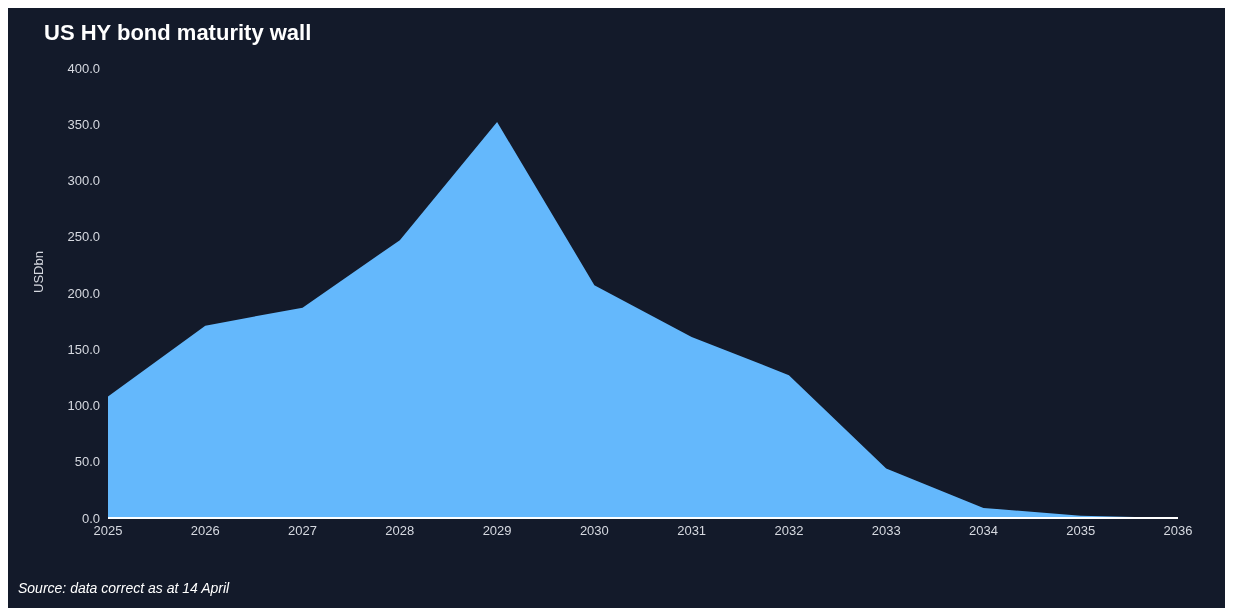 This screenshot has width=1233, height=616. What do you see at coordinates (983, 531) in the screenshot?
I see `x-tick-label: 2034` at bounding box center [983, 531].